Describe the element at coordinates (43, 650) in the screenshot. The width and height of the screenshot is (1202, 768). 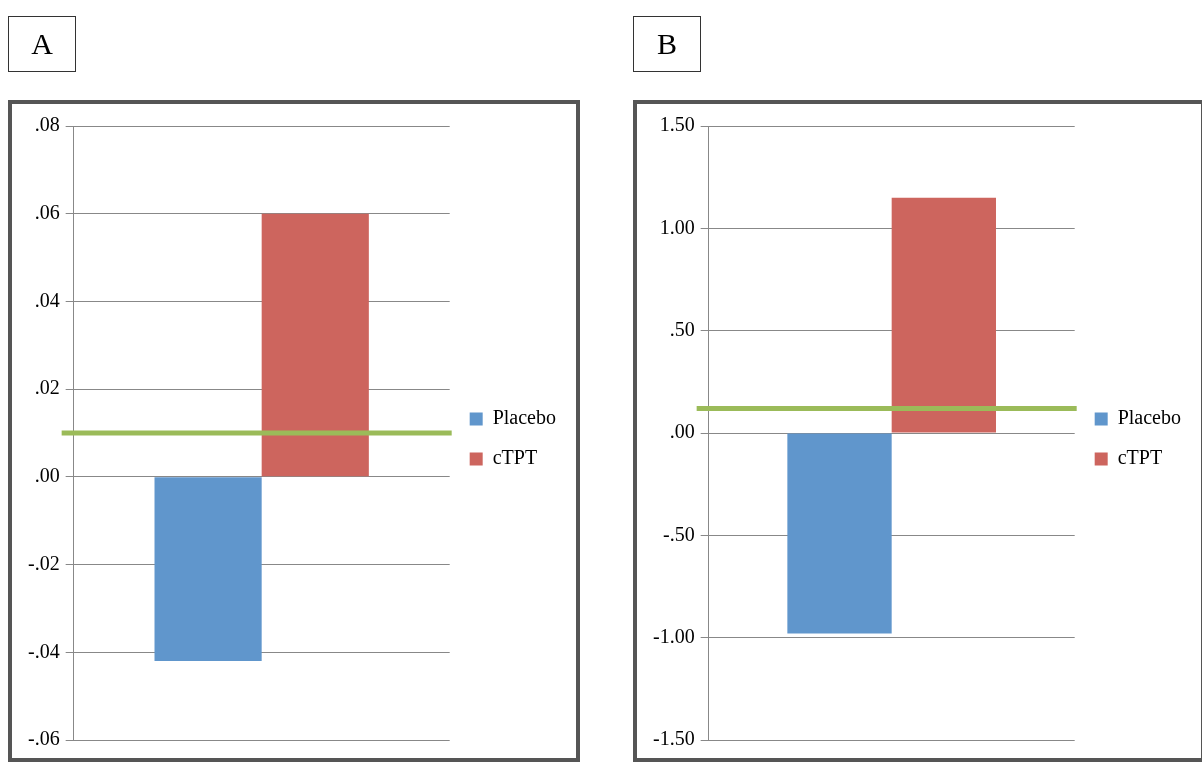
I see `y-tick-label: -.04` at that location.